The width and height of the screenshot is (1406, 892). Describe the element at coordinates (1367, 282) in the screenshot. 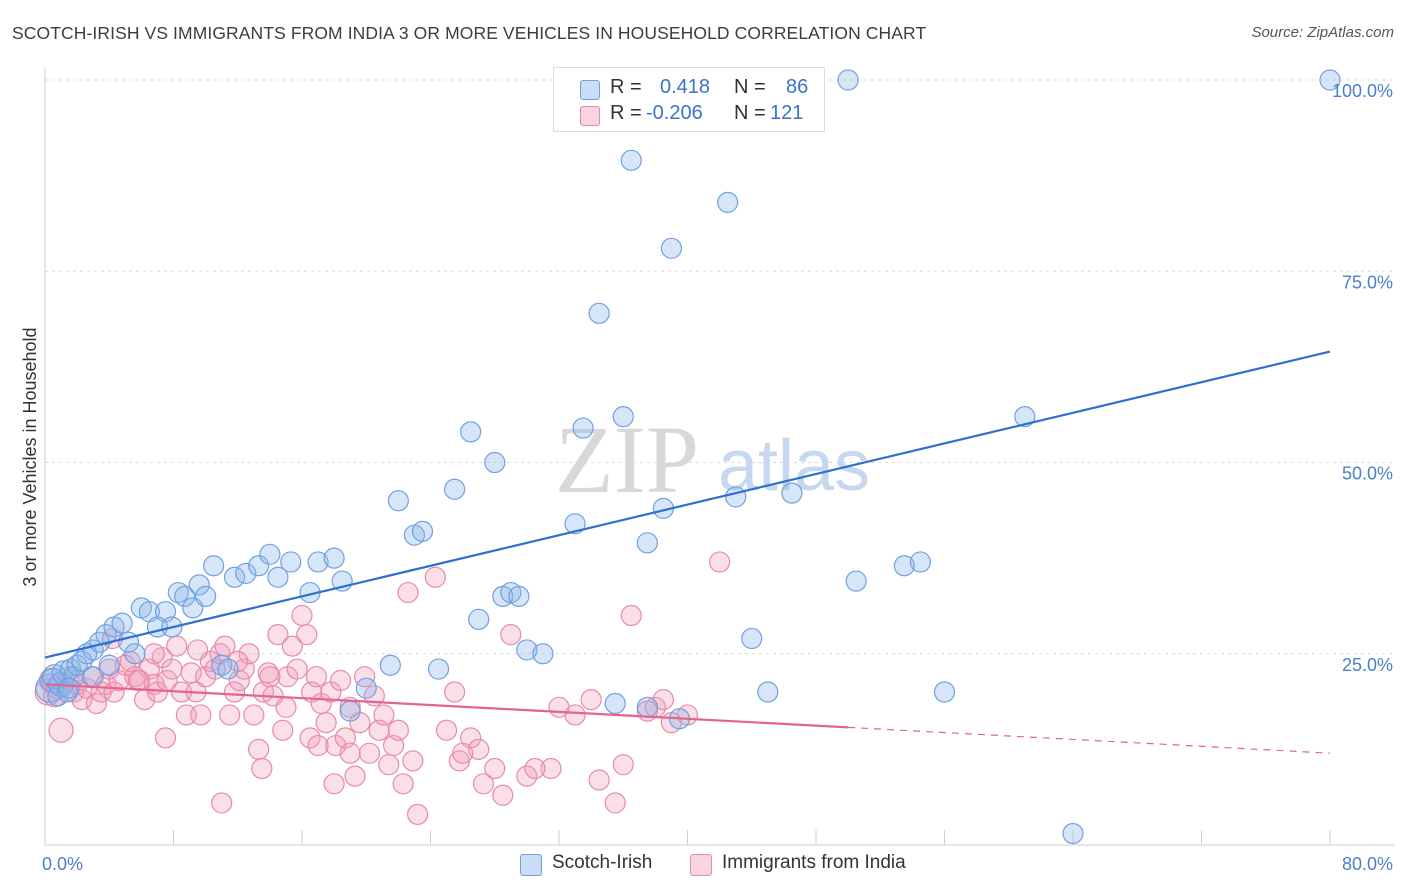

I see `y-tick-label: 75.0%` at that location.